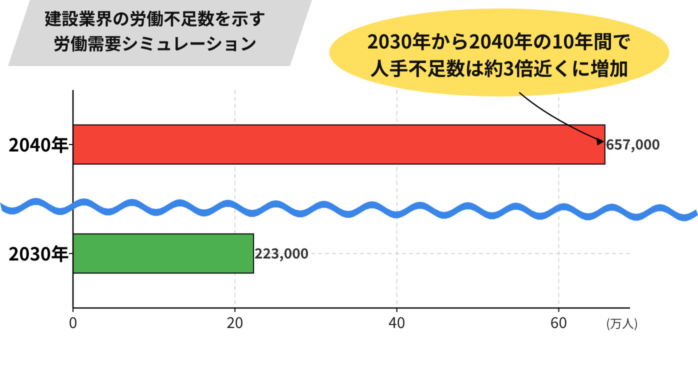 The width and height of the screenshot is (698, 365). I want to click on x-axis-title: (万人), so click(622, 323).